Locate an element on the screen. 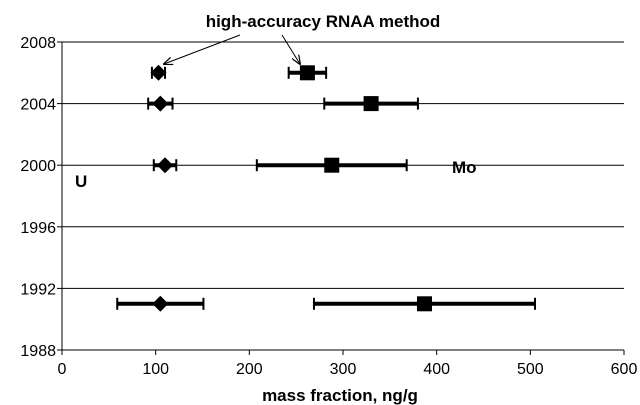  y-tick-label: 2000 is located at coordinates (38, 166).